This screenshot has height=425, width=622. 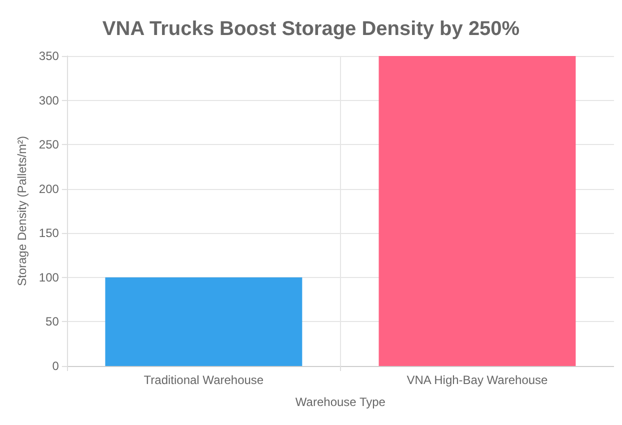 I want to click on y-tick-label: 350, so click(x=49, y=56).